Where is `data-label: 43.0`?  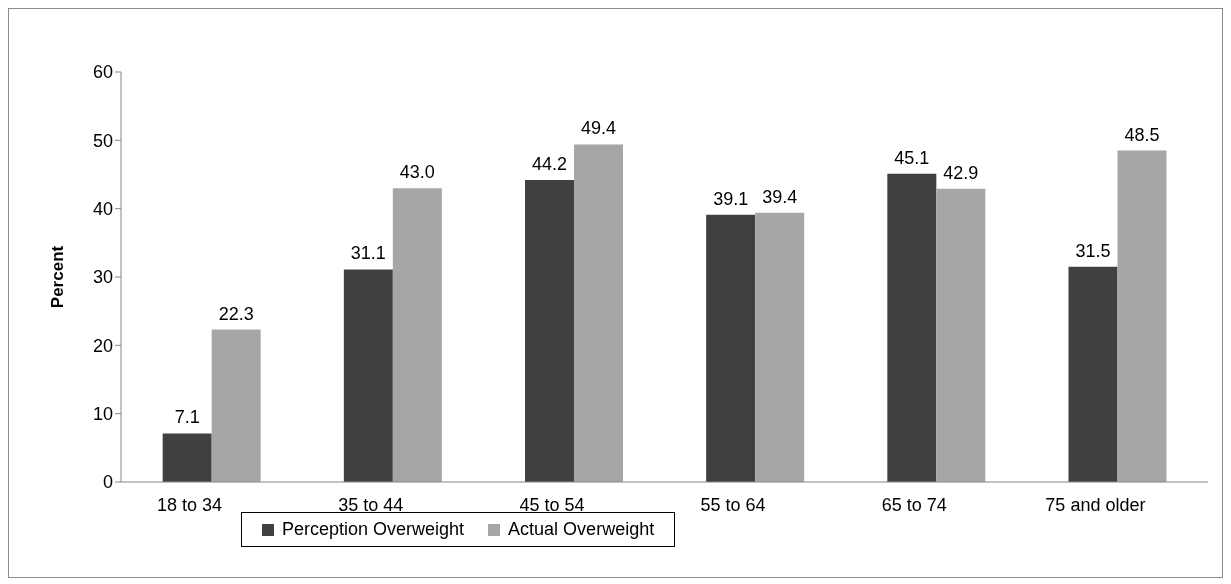
data-label: 43.0 is located at coordinates (417, 172).